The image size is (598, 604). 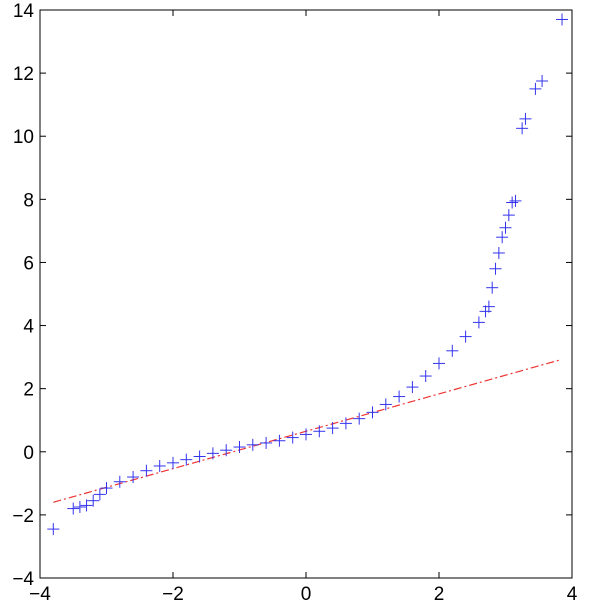 I want to click on y-tick-label: 8, so click(x=28, y=200).